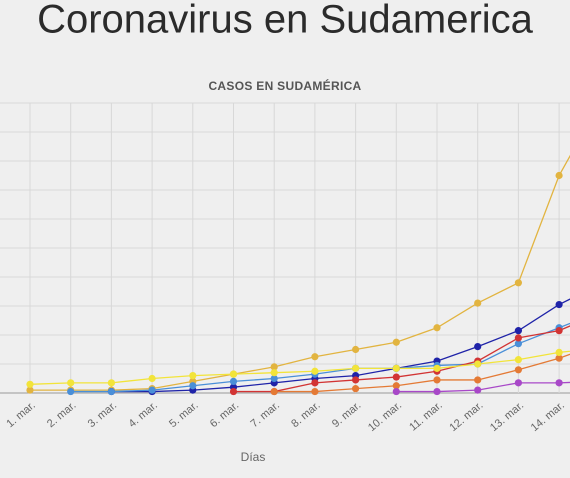 The height and width of the screenshot is (478, 570). I want to click on x-tick-label: 2. mar., so click(61, 414).